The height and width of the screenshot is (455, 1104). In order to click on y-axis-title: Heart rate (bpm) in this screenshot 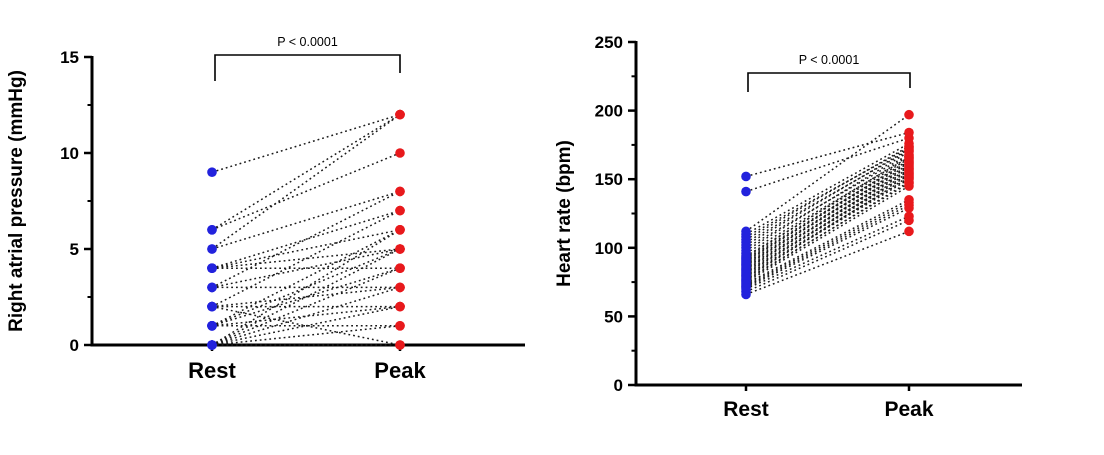, I will do `click(564, 213)`.